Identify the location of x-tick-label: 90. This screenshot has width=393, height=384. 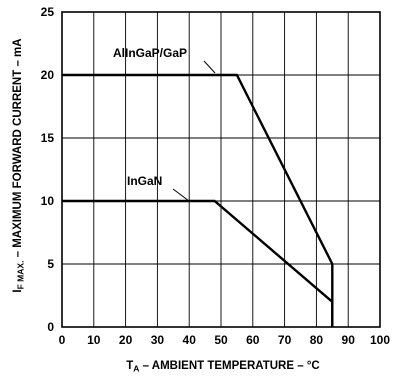
(349, 340).